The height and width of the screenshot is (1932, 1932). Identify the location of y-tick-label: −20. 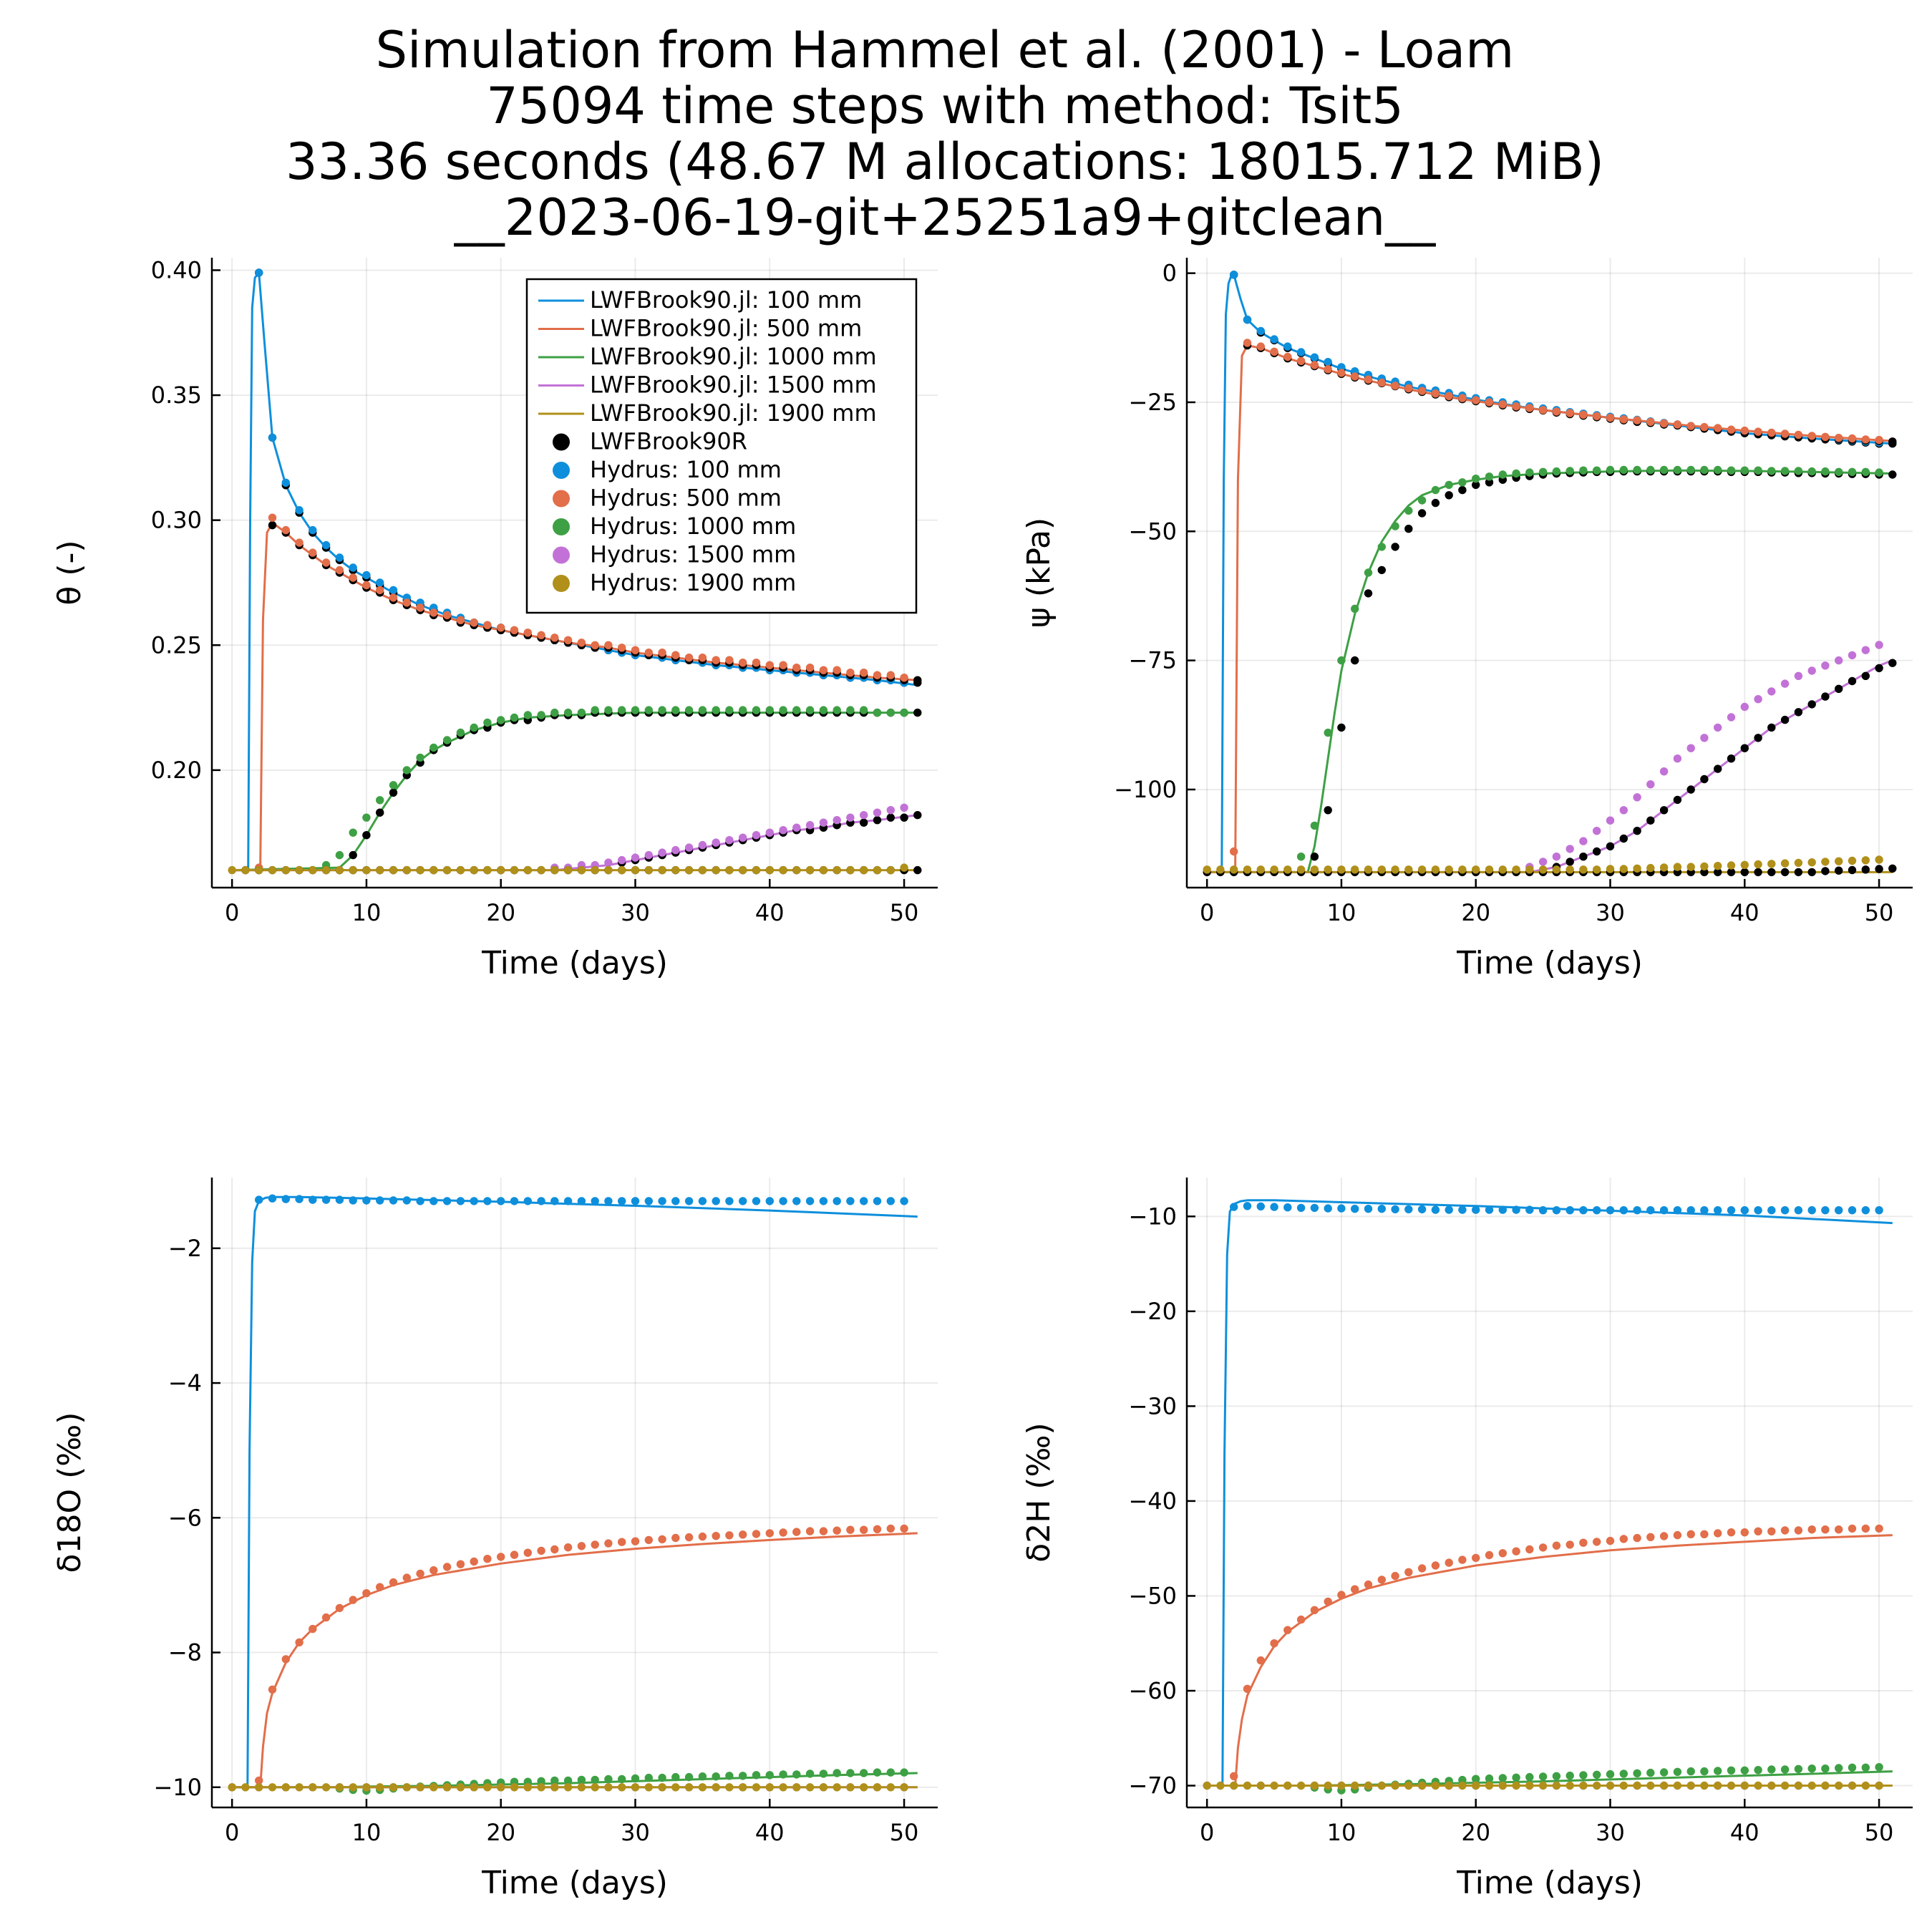
(1152, 1312).